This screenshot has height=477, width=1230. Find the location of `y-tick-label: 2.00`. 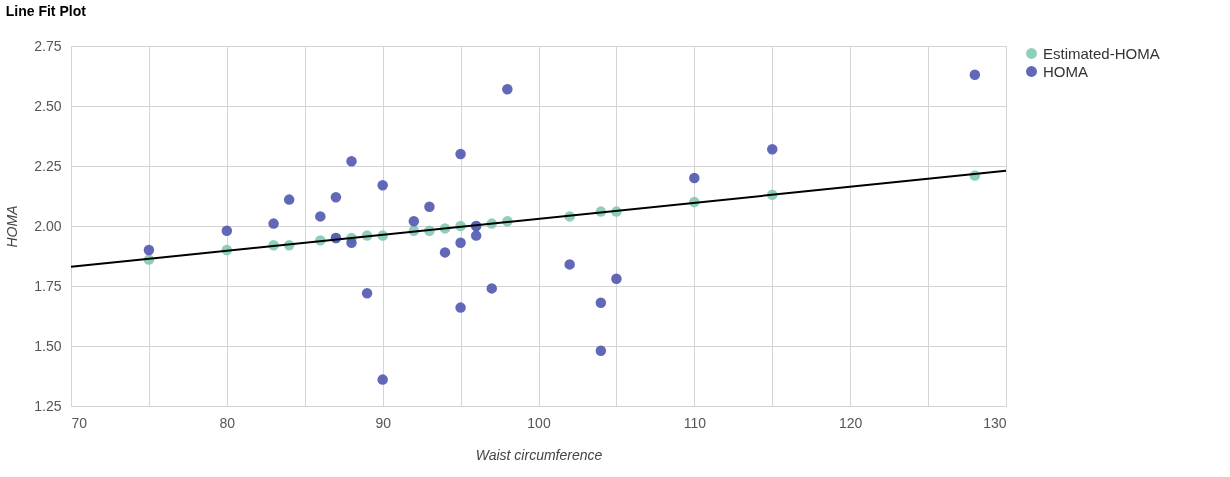

y-tick-label: 2.00 is located at coordinates (48, 225).